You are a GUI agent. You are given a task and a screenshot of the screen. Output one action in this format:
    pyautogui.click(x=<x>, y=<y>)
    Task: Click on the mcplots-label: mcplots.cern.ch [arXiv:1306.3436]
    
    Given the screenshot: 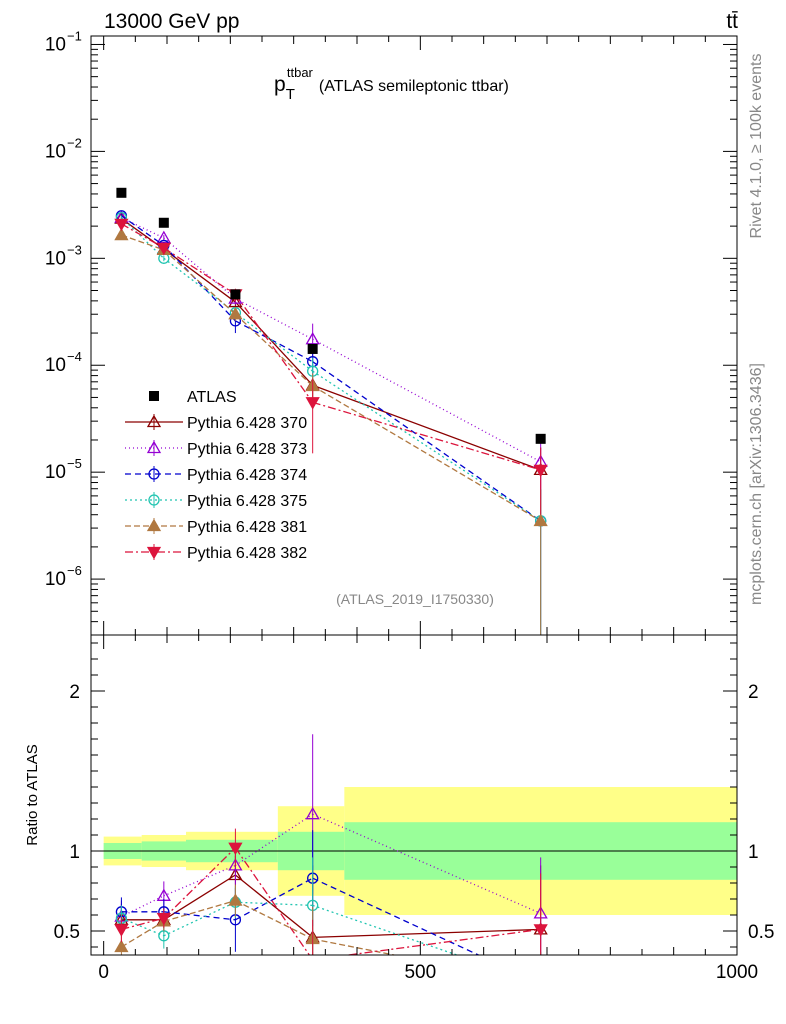 What is the action you would take?
    pyautogui.click(x=756, y=484)
    